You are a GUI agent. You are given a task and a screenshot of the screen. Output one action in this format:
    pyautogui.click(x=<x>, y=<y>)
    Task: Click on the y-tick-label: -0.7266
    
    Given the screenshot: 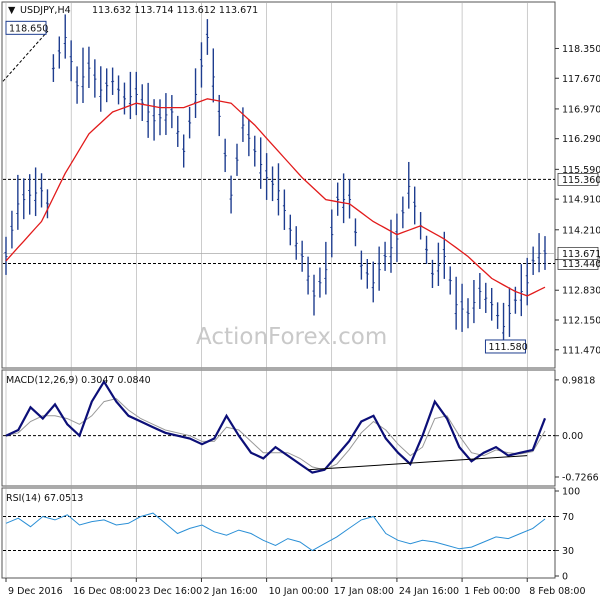 What is the action you would take?
    pyautogui.click(x=580, y=477)
    